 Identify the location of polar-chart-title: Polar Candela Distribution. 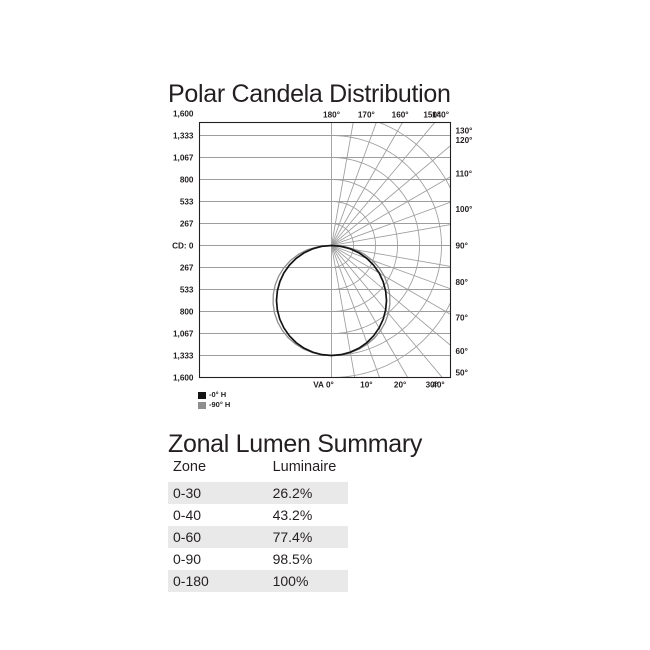
(309, 94).